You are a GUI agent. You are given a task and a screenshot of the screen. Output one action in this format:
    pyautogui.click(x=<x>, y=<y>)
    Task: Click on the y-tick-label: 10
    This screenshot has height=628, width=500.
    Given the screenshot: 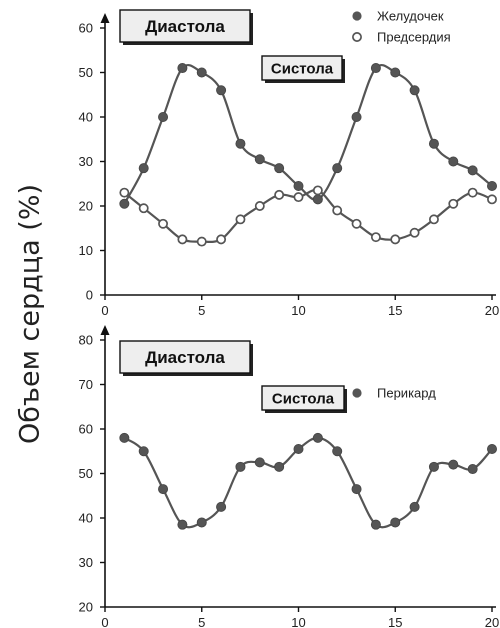 What is the action you would take?
    pyautogui.click(x=86, y=250)
    